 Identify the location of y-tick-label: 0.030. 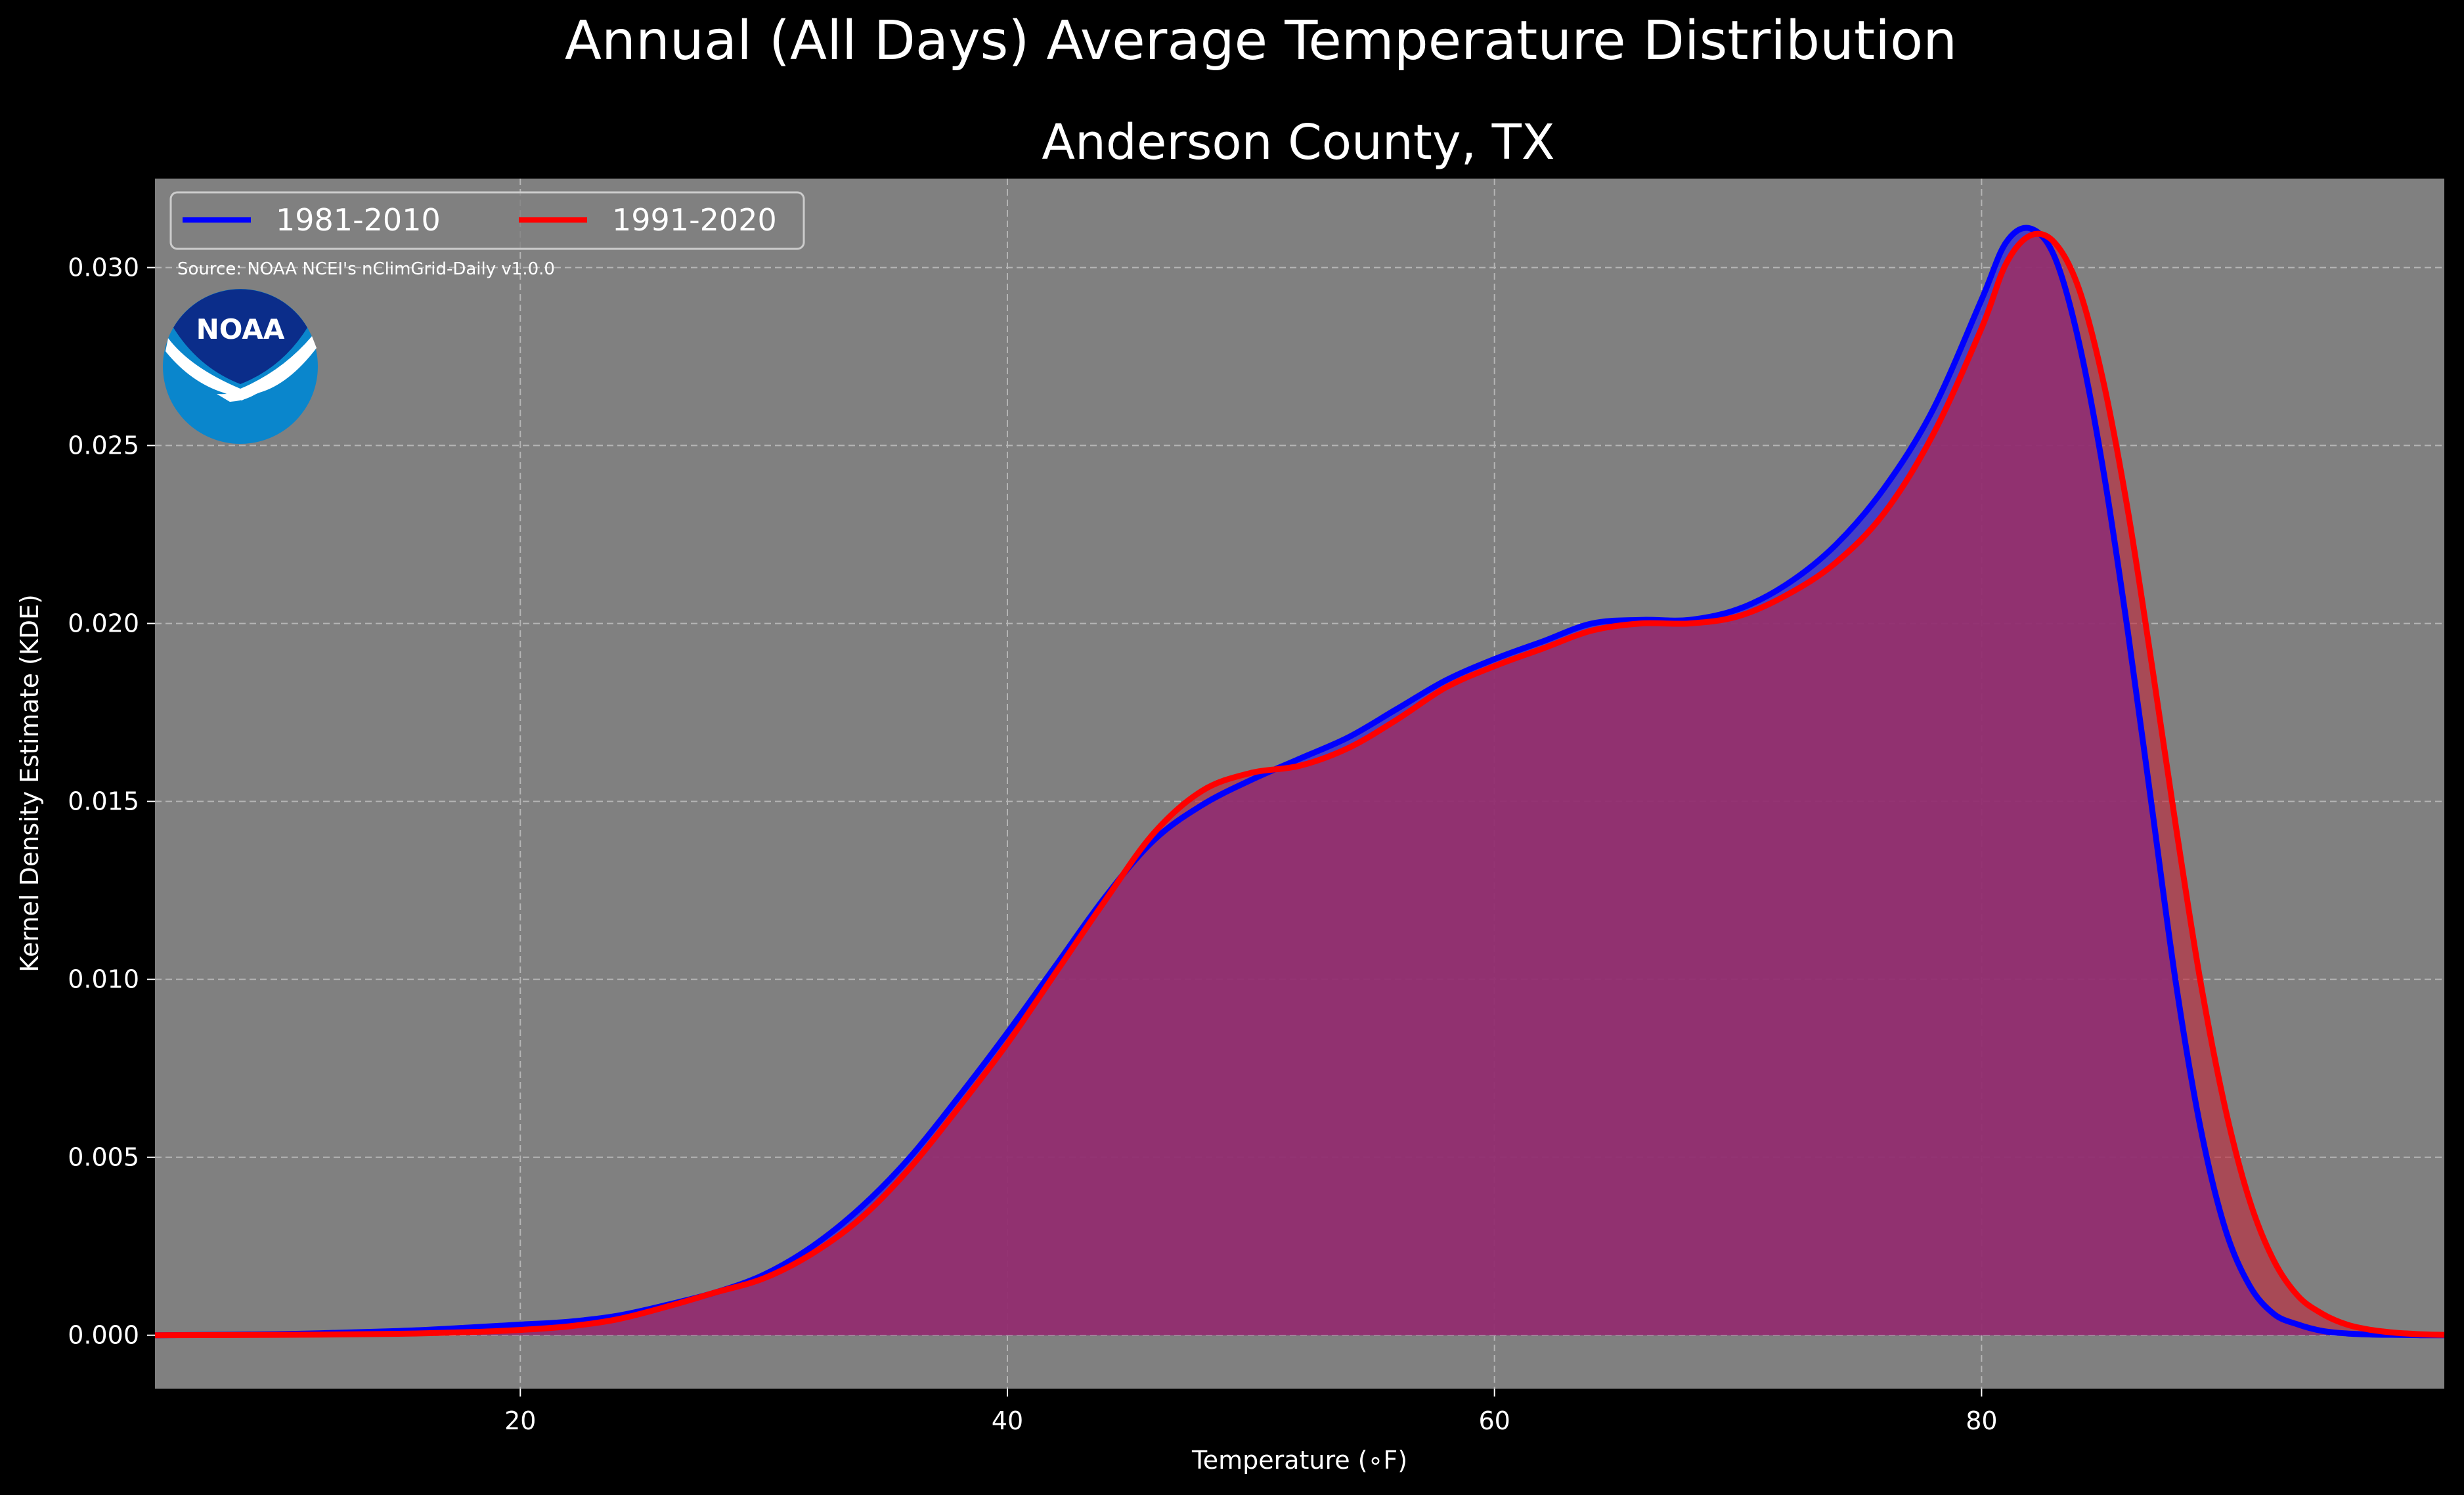
(103, 267).